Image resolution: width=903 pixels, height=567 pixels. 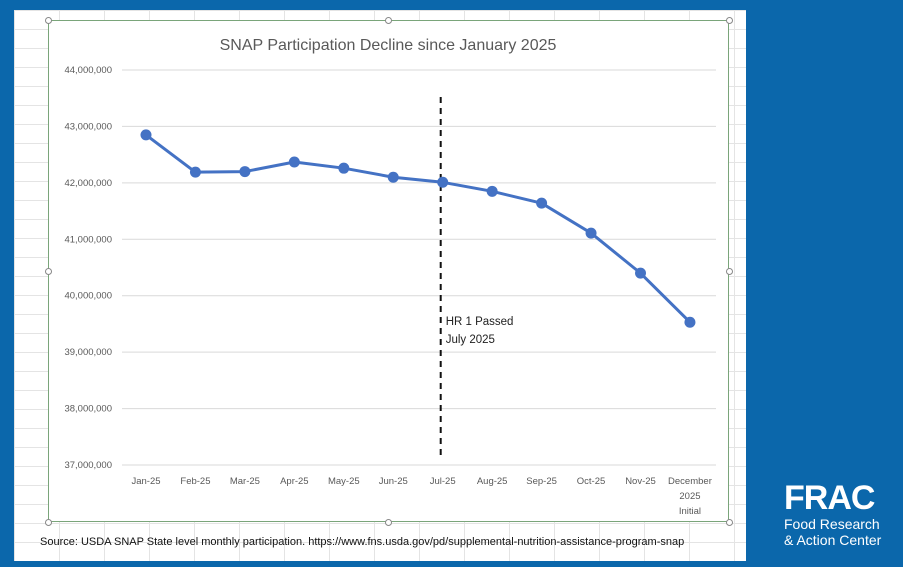 What do you see at coordinates (470, 340) in the screenshot?
I see `annotation-text: July 2025` at bounding box center [470, 340].